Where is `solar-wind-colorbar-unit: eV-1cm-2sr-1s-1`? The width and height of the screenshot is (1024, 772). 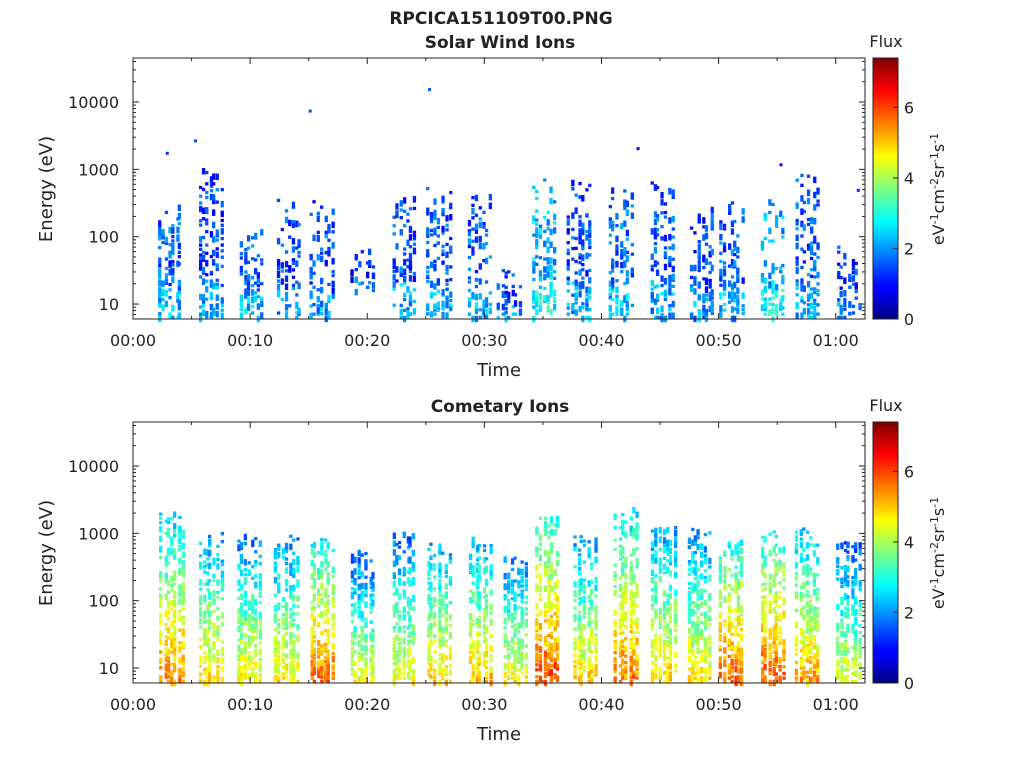
solar-wind-colorbar-unit: eV-1cm-2sr-1s-1 is located at coordinates (938, 189).